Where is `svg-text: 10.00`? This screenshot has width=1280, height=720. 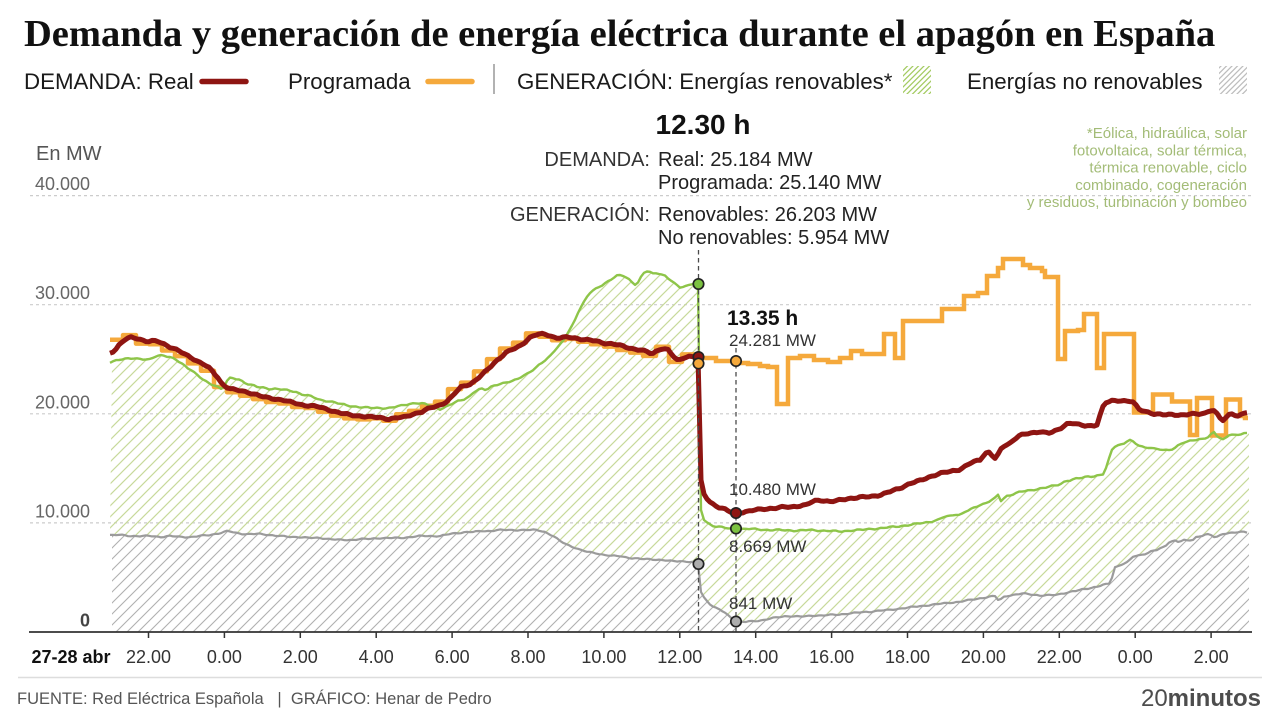
svg-text: 10.00 is located at coordinates (603, 657).